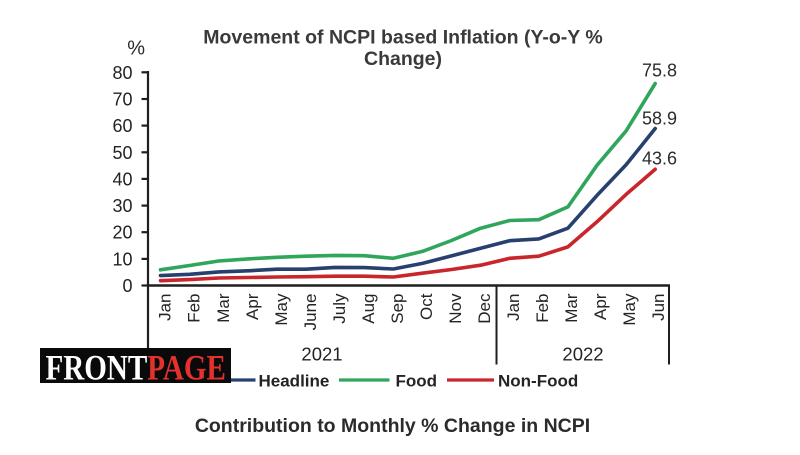 Image resolution: width=800 pixels, height=455 pixels. Describe the element at coordinates (127, 286) in the screenshot. I see `svg-text: 0` at that location.